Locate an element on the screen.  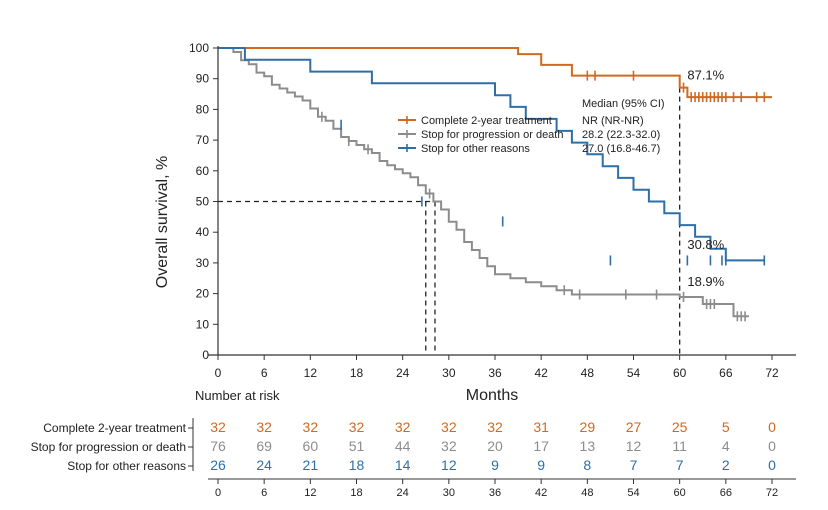
y-tick-label: 60 is located at coordinates (203, 171).